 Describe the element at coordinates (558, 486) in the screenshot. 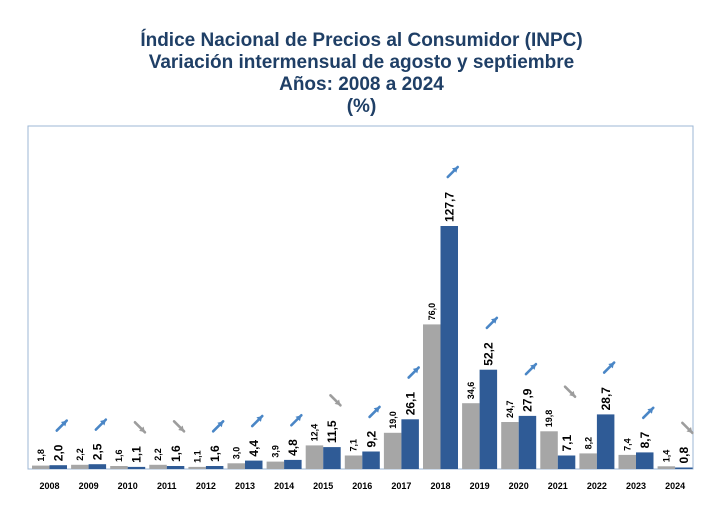

I see `x-tick-2021: 2021` at that location.